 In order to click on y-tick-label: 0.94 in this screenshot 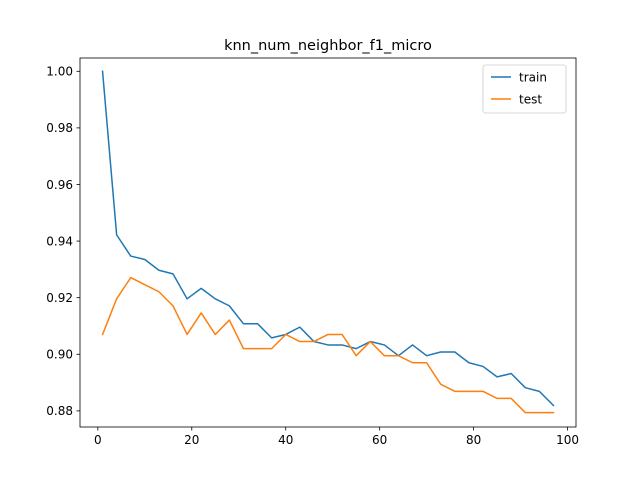, I will do `click(59, 241)`.